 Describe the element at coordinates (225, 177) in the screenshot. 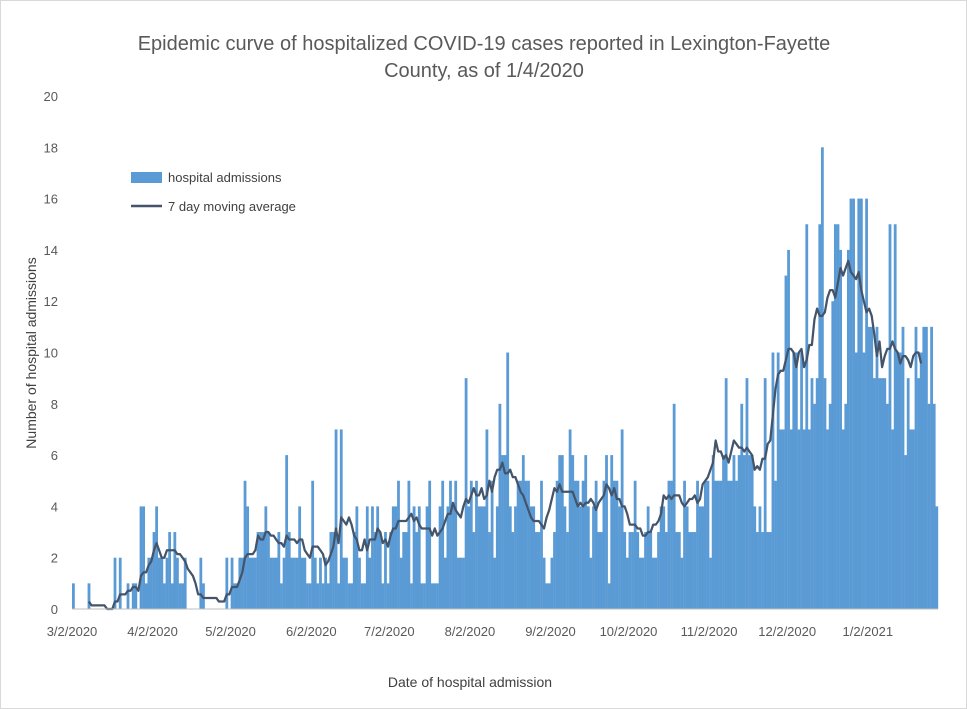

I see `legend-label-bars: hospital admissions` at that location.